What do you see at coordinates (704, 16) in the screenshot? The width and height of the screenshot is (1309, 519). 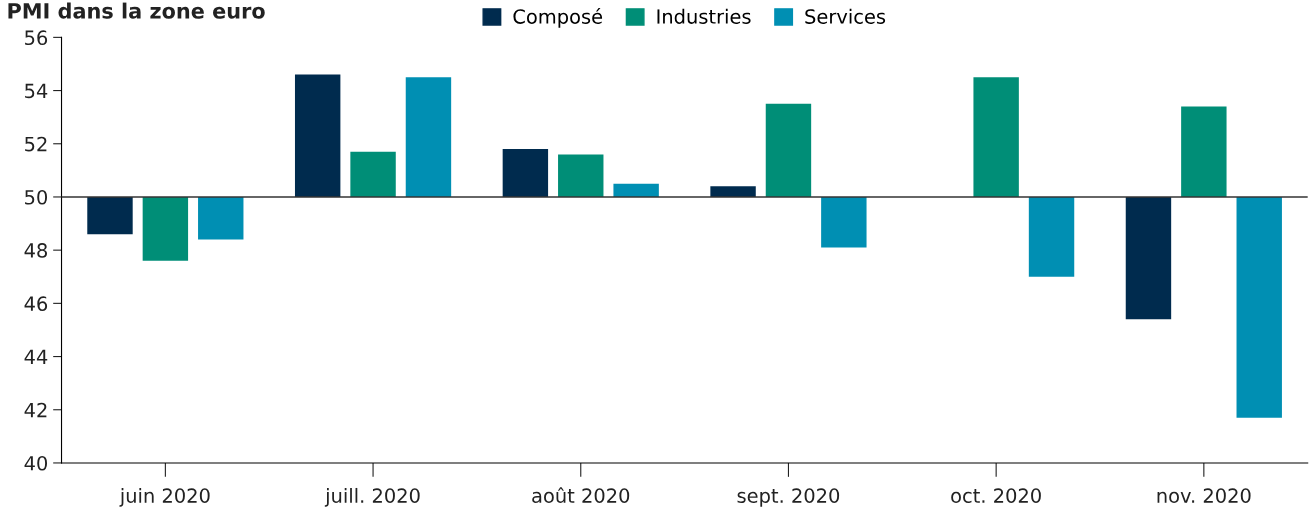 I see `legend-label: Industries` at bounding box center [704, 16].